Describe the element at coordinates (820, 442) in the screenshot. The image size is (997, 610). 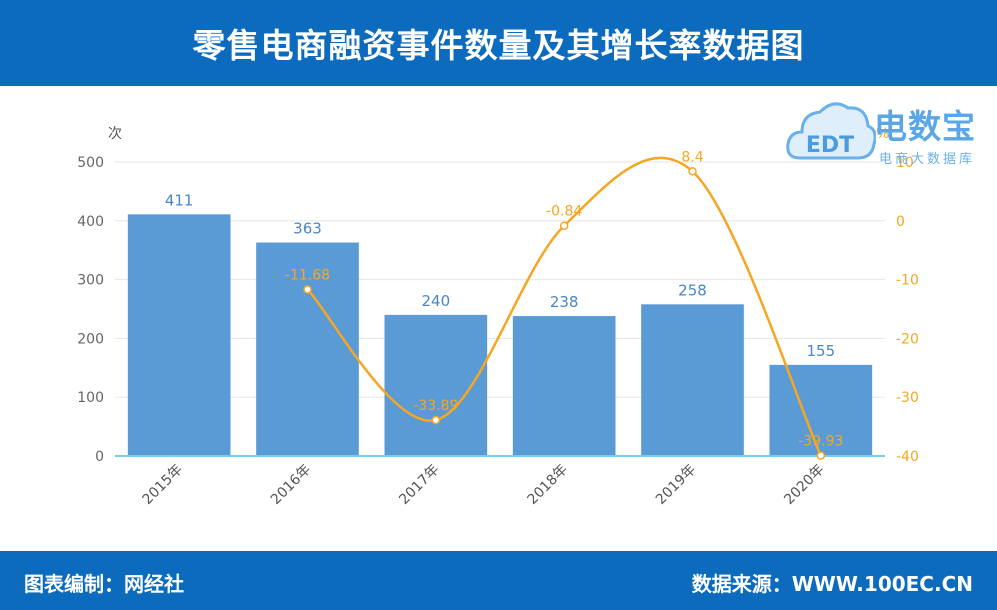
I see `growth-value-label: -39.93` at that location.